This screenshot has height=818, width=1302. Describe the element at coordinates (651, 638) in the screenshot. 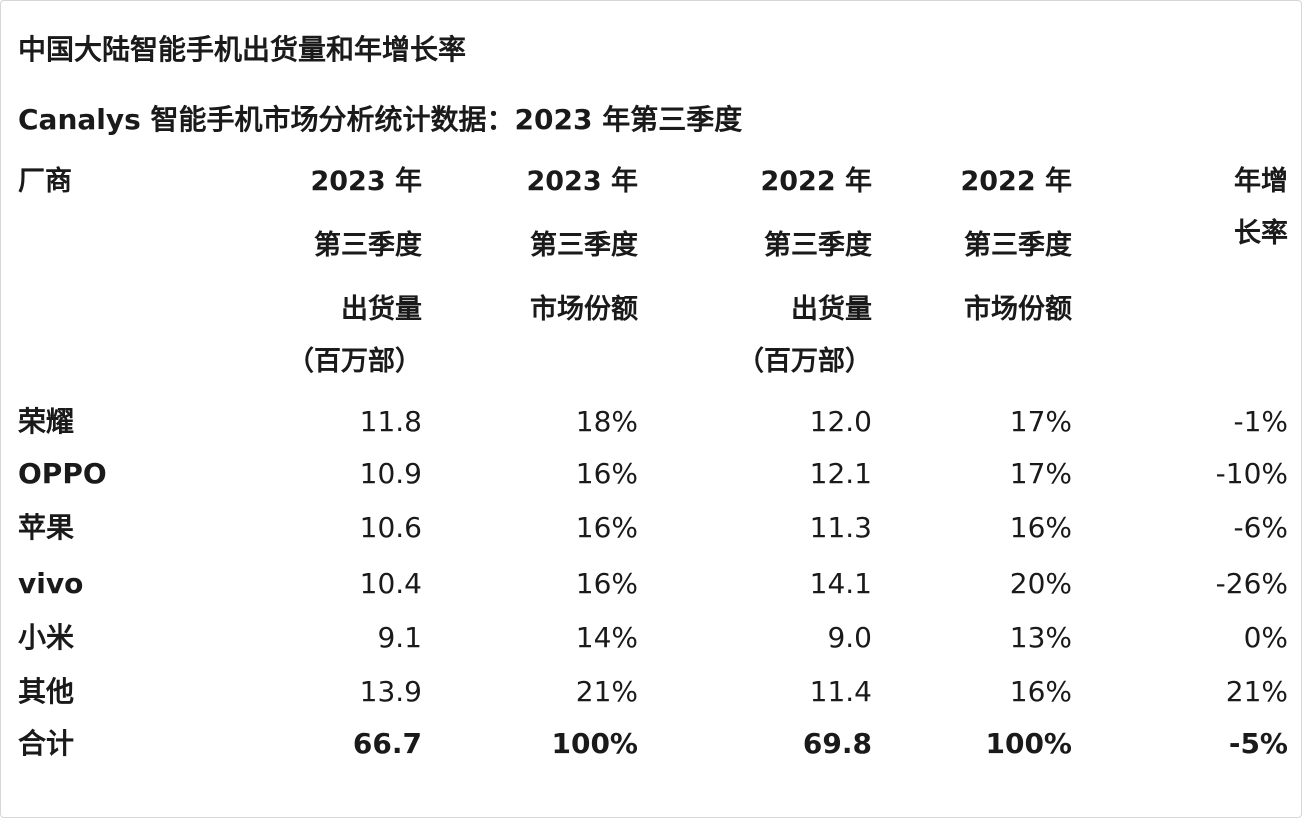

I see `table-row: 小米 9.1 14% 9.0 13% 0%` at that location.